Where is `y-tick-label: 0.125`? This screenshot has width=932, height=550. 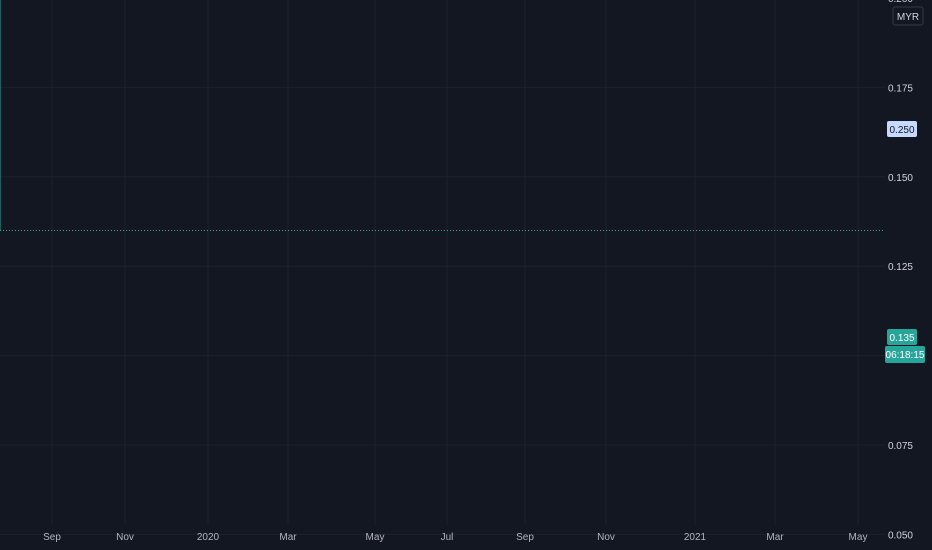 y-tick-label: 0.125 is located at coordinates (900, 267).